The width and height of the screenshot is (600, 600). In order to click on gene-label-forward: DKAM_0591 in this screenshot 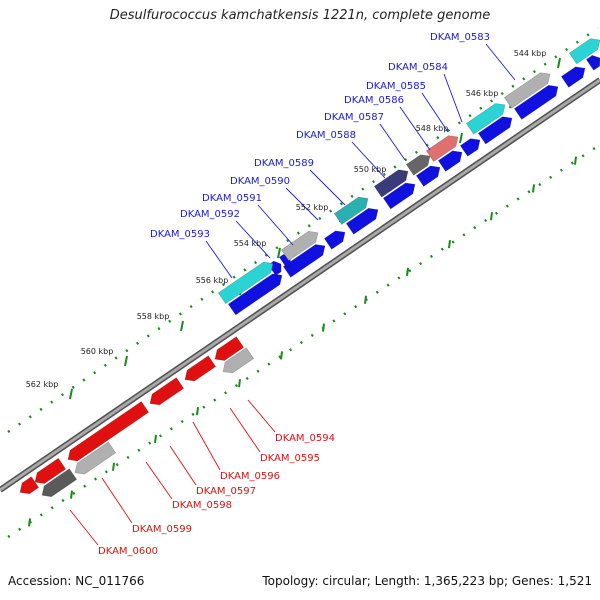, I will do `click(232, 198)`.